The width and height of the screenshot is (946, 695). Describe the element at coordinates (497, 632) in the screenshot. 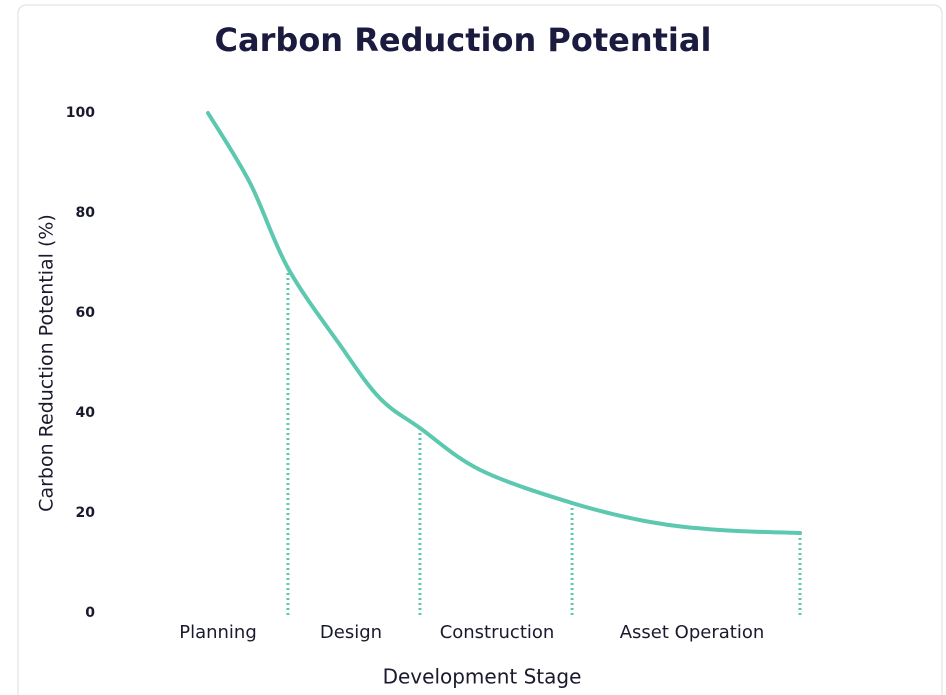

I see `x-tick-label: Construction` at that location.